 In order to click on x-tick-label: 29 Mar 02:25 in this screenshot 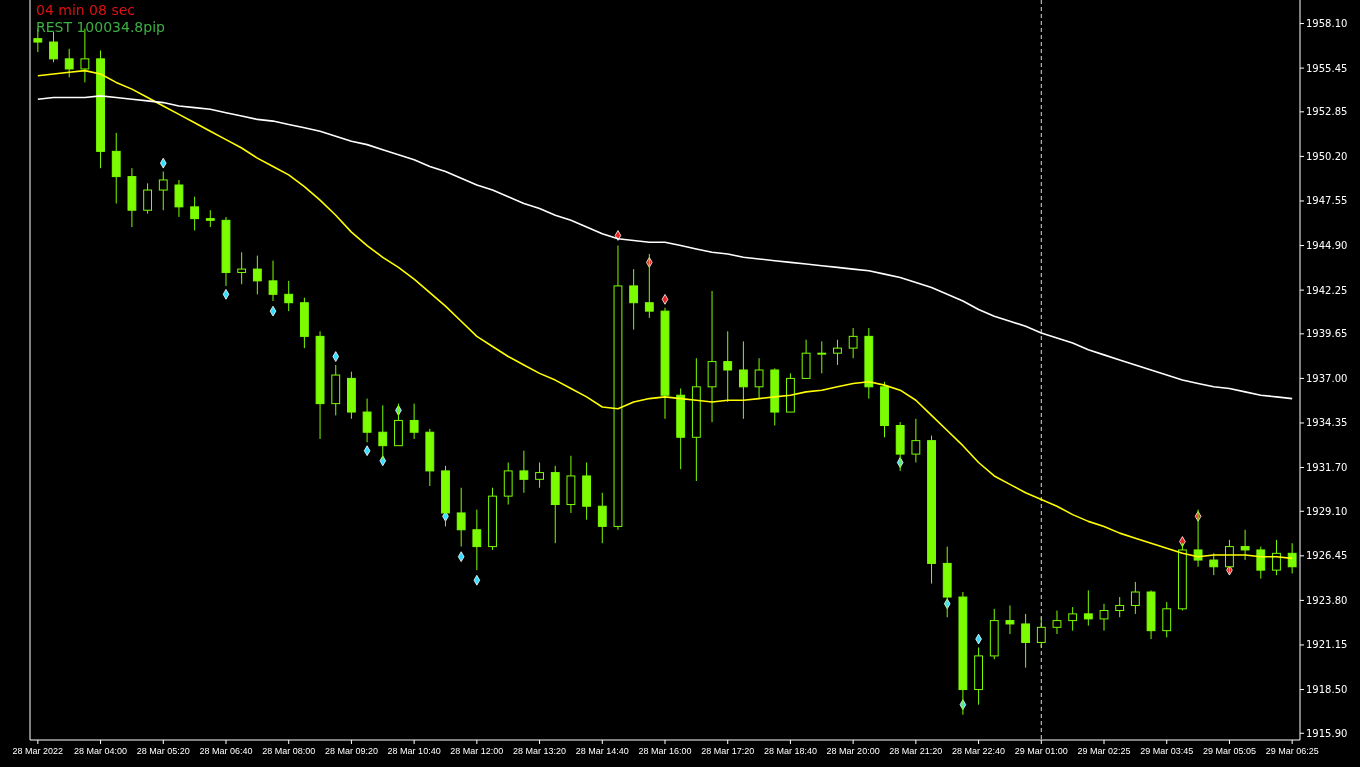, I will do `click(1104, 751)`.